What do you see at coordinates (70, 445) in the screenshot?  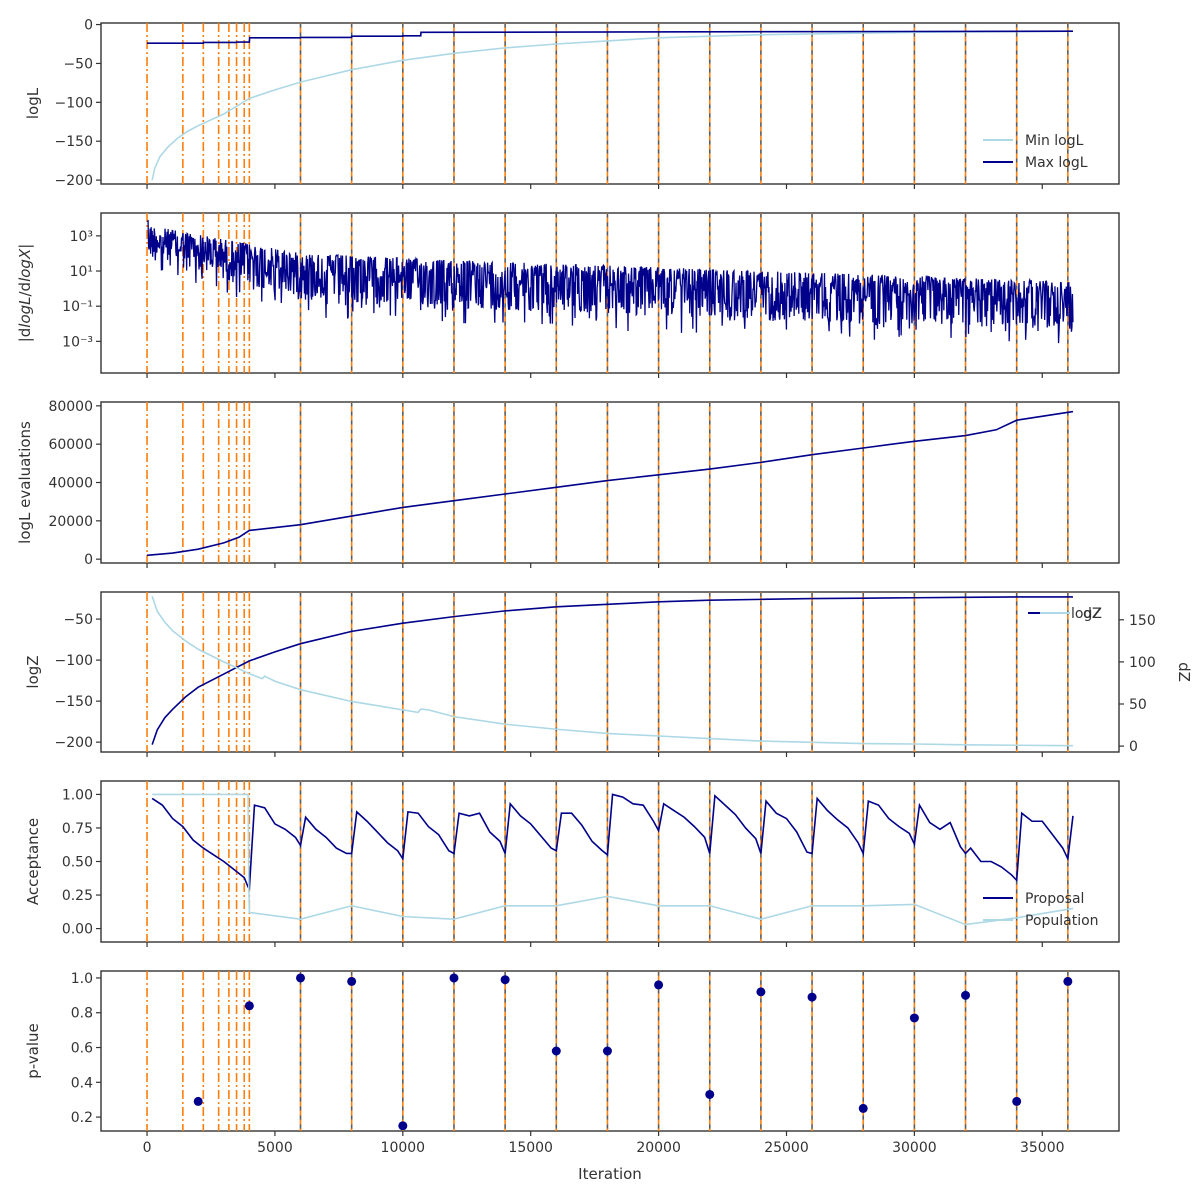 I see `y-tick-label: 60000` at bounding box center [70, 445].